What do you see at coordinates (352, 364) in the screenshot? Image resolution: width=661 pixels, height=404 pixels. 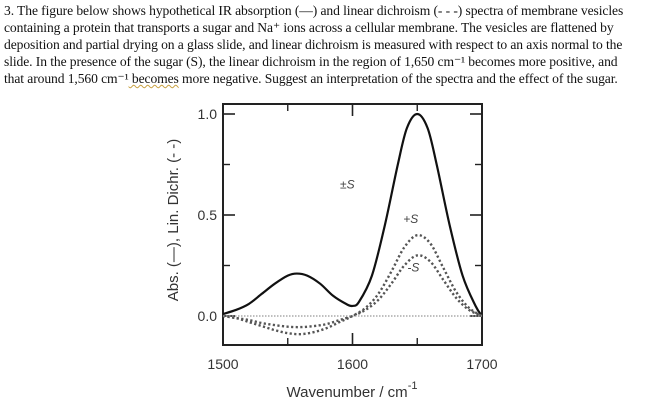 I see `x-tick-label: 1600` at bounding box center [352, 364].